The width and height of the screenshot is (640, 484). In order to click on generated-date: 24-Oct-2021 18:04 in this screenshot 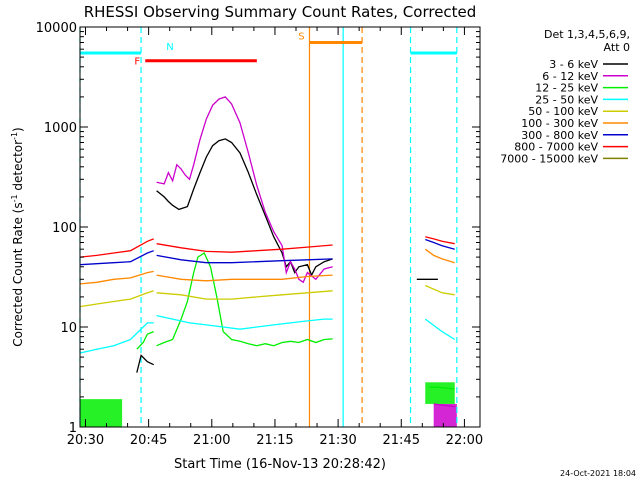, I will do `click(598, 473)`.